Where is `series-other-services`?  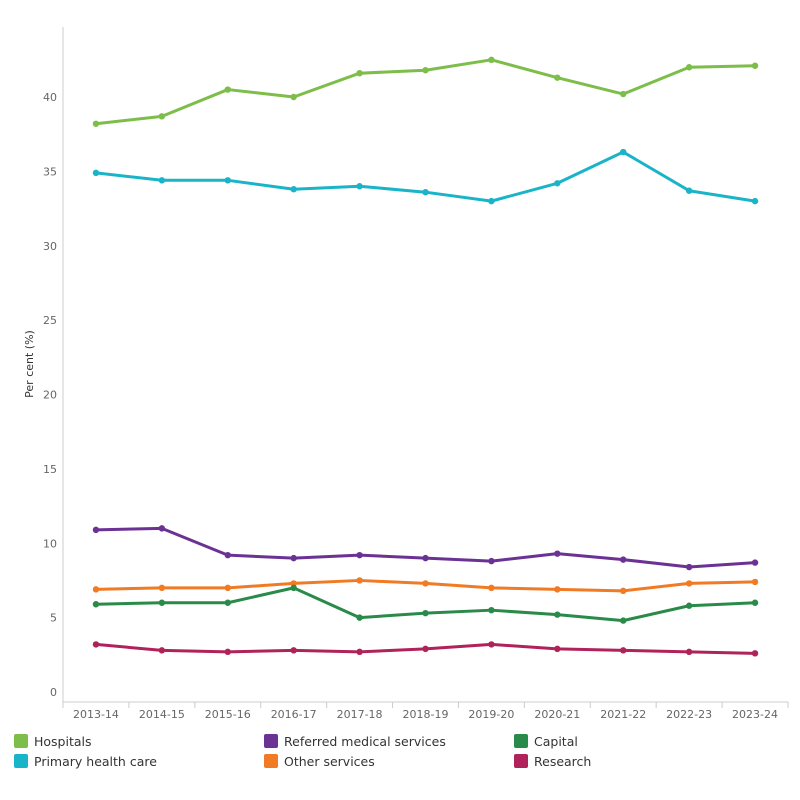 series-other-services is located at coordinates (425, 586).